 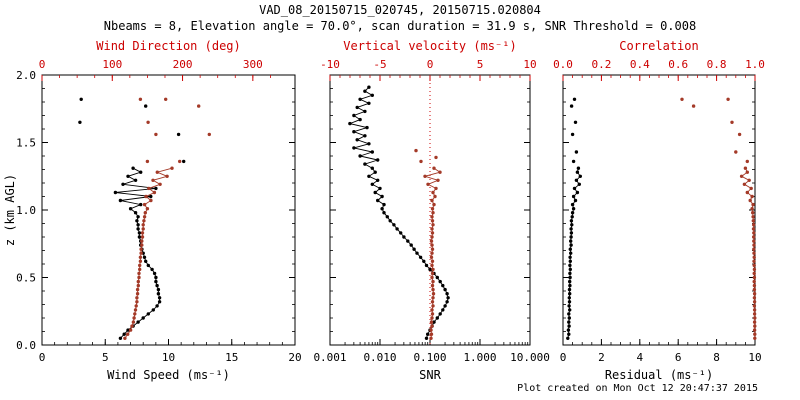 I want to click on svg-text: z (km AGL), so click(x=10, y=210).